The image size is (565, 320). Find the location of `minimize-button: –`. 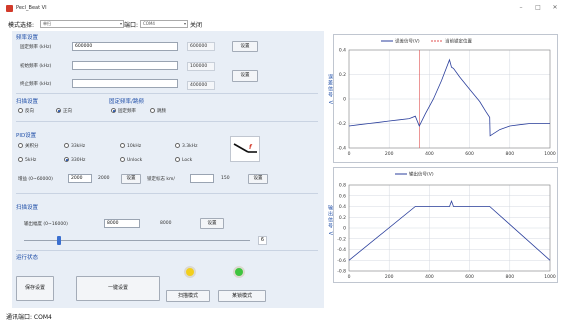

minimize-button: – is located at coordinates (521, 7).